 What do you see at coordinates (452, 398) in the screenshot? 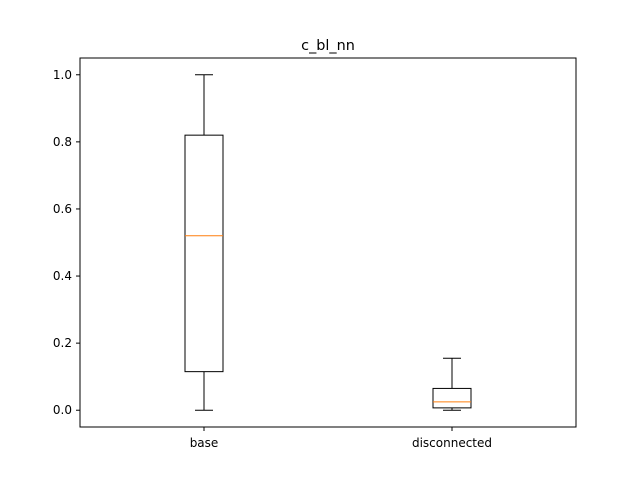
I see `box-disconnected` at bounding box center [452, 398].